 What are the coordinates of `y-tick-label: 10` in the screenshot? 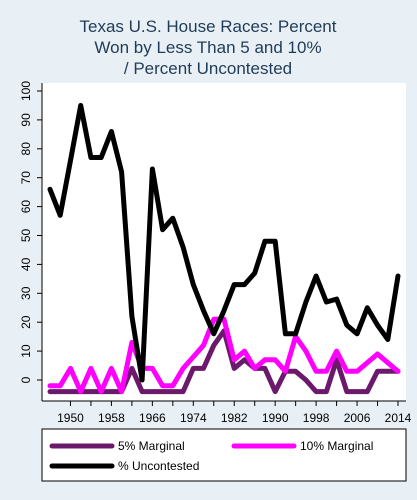 It's located at (26, 351).